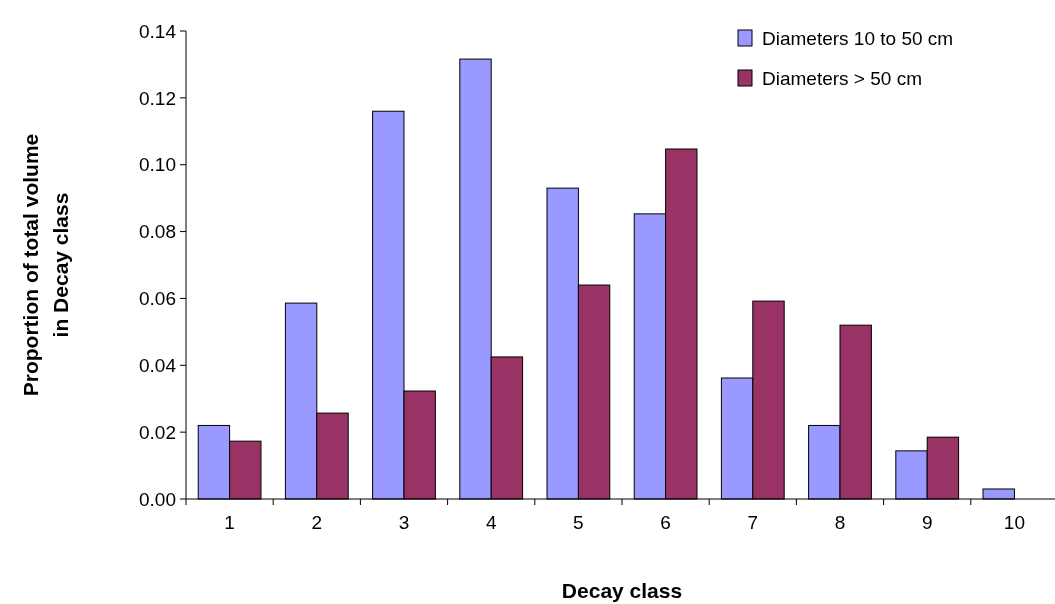 This screenshot has width=1055, height=604. I want to click on x-tick-label: 7, so click(753, 522).